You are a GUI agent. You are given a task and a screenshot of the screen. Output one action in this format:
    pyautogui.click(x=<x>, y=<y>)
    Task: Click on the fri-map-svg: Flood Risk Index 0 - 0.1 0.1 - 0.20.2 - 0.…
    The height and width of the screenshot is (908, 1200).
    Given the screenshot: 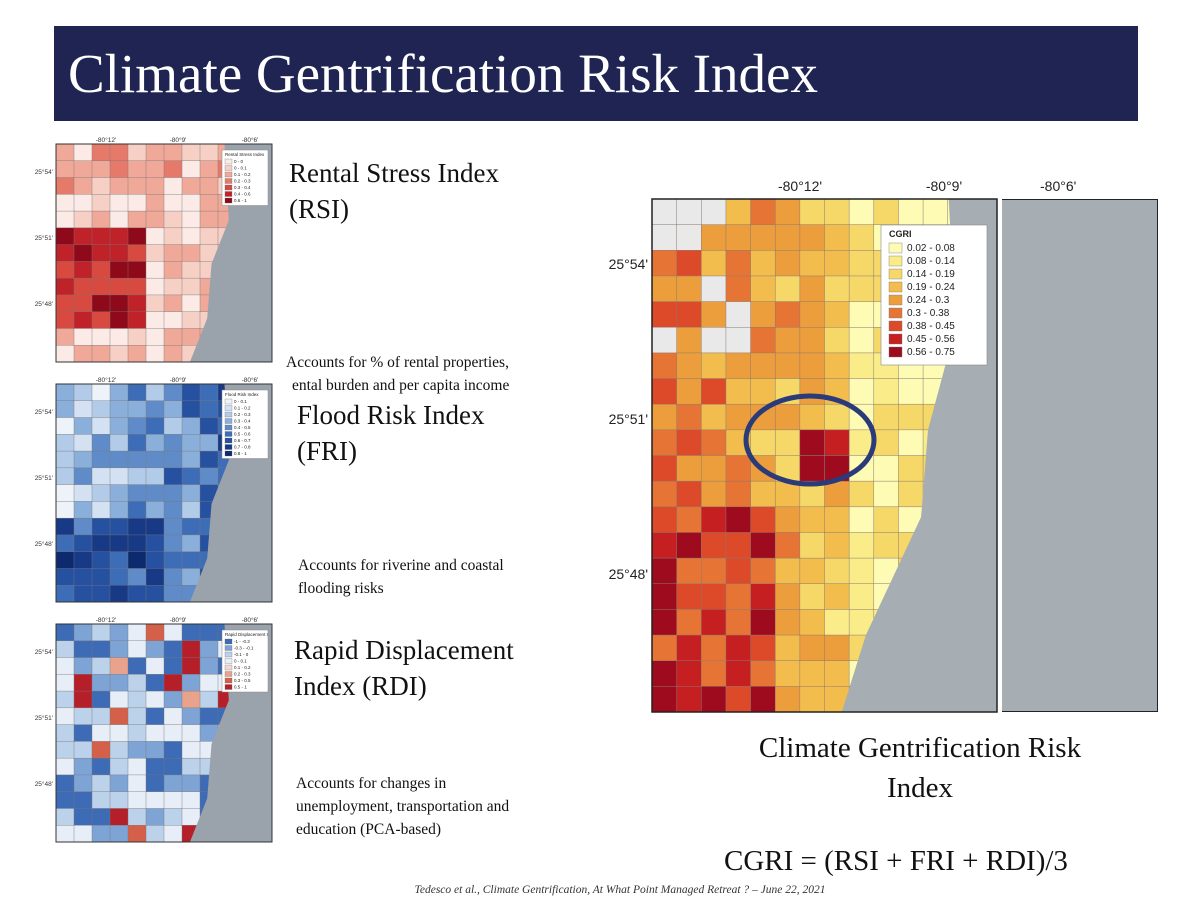 What is the action you would take?
    pyautogui.click(x=154, y=489)
    